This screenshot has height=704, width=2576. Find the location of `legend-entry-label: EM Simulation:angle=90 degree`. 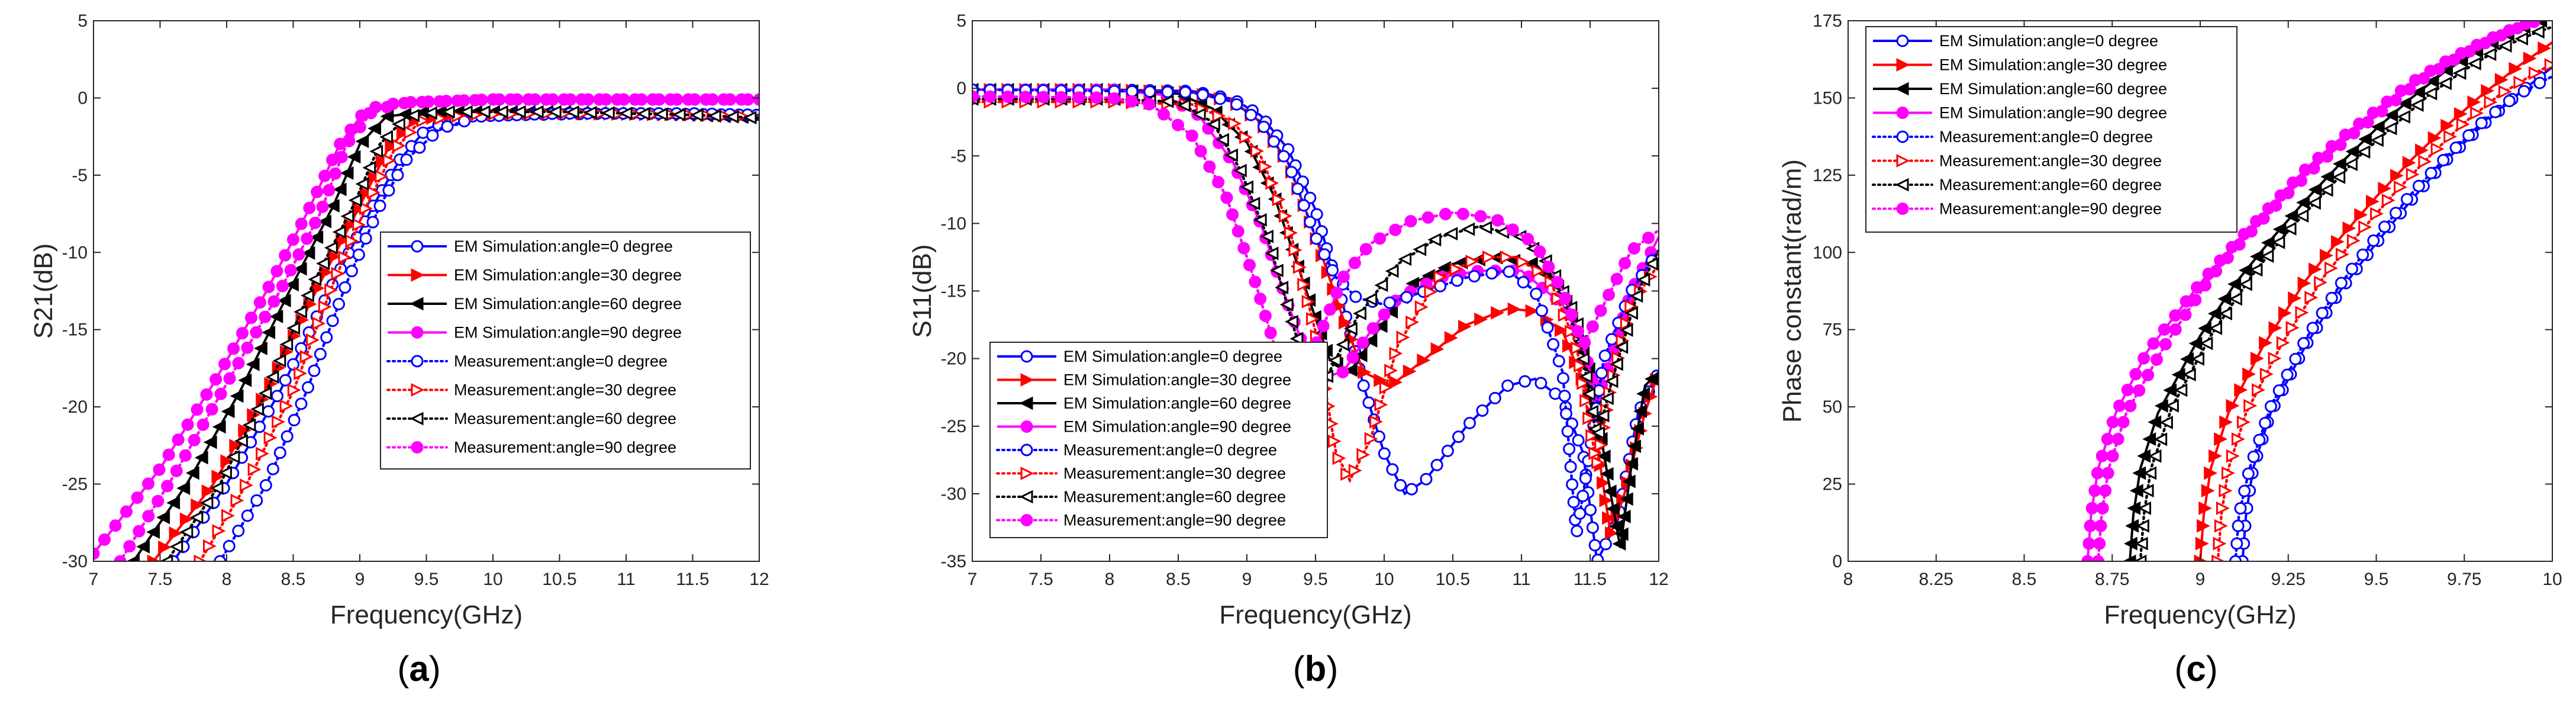

legend-entry-label: EM Simulation:angle=90 degree is located at coordinates (1177, 427).